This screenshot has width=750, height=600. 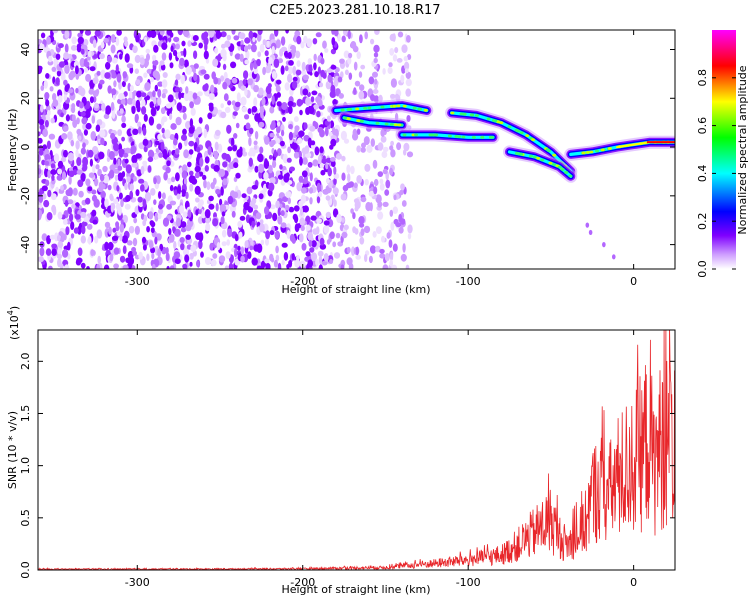 What do you see at coordinates (613, 257) in the screenshot?
I see `spectrogram-faint-dot` at bounding box center [613, 257].